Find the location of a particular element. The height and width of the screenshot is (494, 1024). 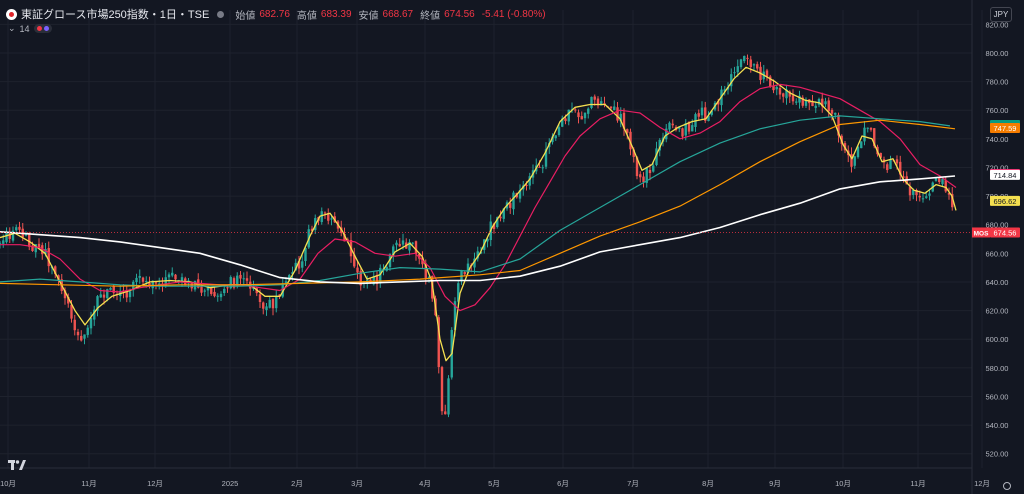

x-tick-label: 7月 is located at coordinates (633, 483).